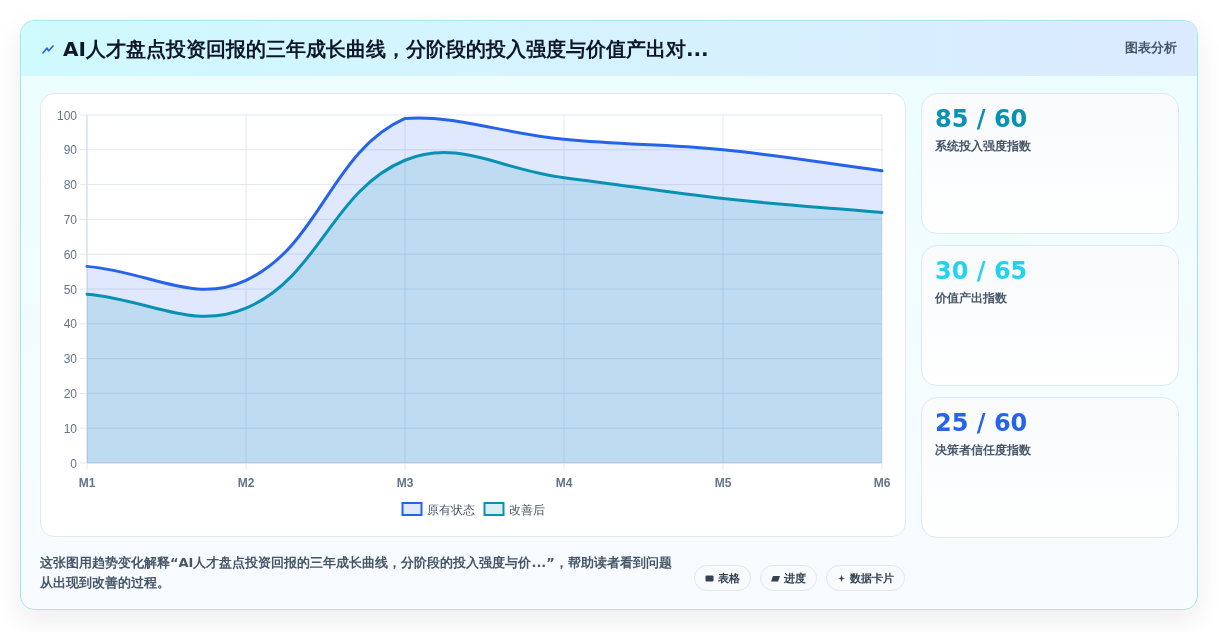  I want to click on x-tick-label: M3, so click(405, 483).